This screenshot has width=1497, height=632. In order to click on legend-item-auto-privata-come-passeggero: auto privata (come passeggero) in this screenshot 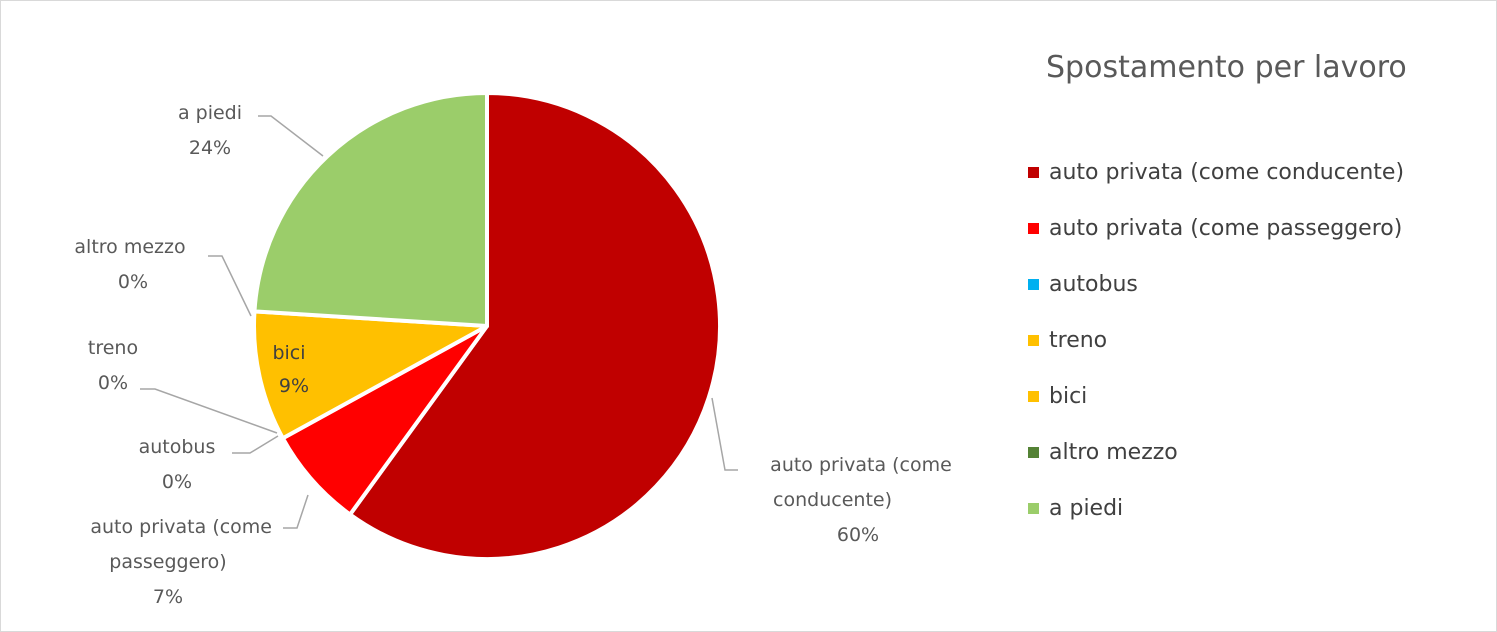, I will do `click(1216, 228)`.